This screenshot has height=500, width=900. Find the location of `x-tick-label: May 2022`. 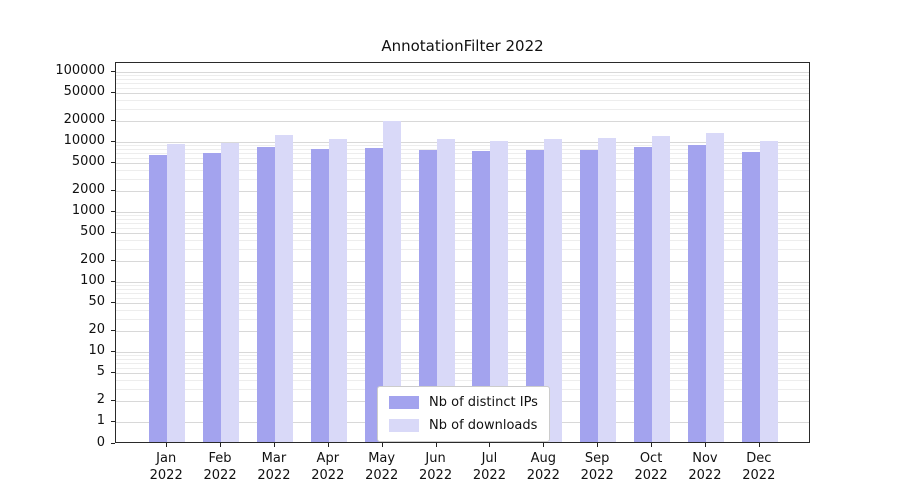

x-tick-label: May 2022 is located at coordinates (382, 467).